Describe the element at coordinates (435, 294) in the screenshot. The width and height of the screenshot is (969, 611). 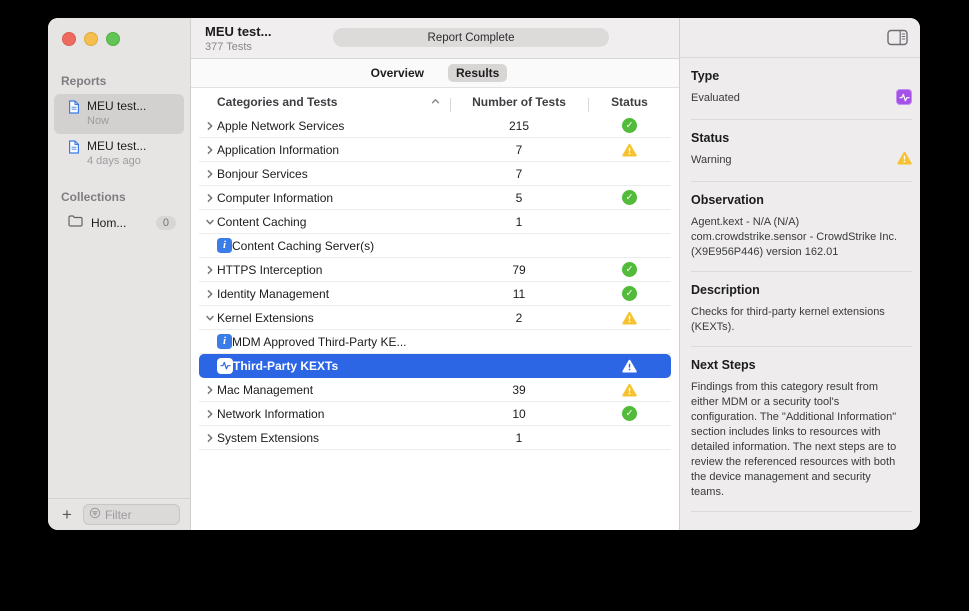
I see `table-row-7: Identity Management 11 ✓` at that location.